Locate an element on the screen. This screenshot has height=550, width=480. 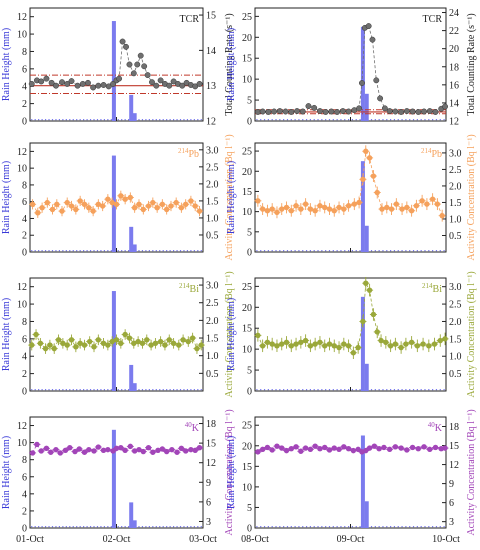
left-y-label-p42: Rain Height (mm) is located at coordinates (231, 472).